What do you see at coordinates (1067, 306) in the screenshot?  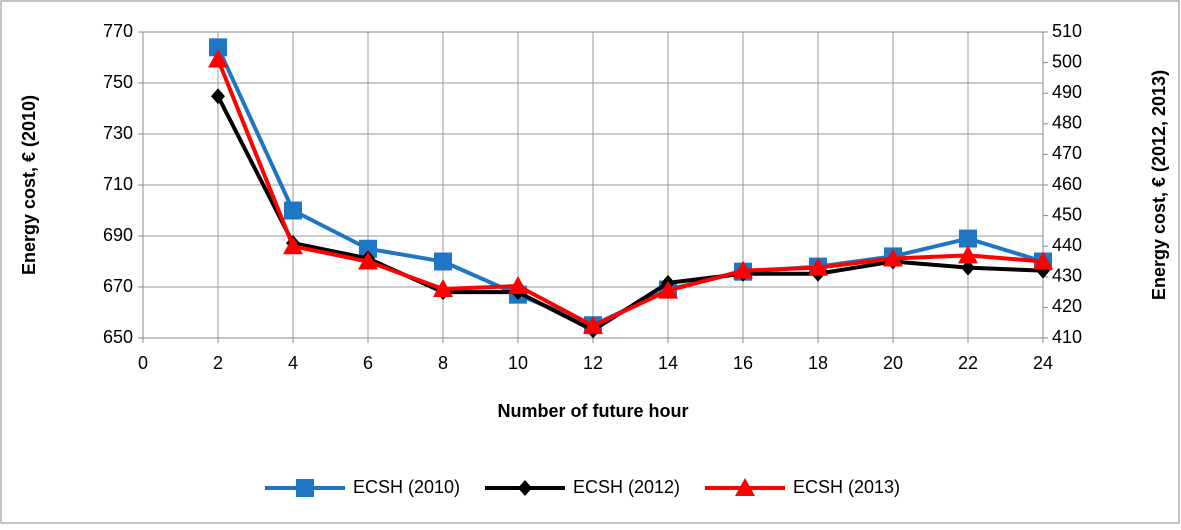 I see `y2-tick-label: 420` at bounding box center [1067, 306].